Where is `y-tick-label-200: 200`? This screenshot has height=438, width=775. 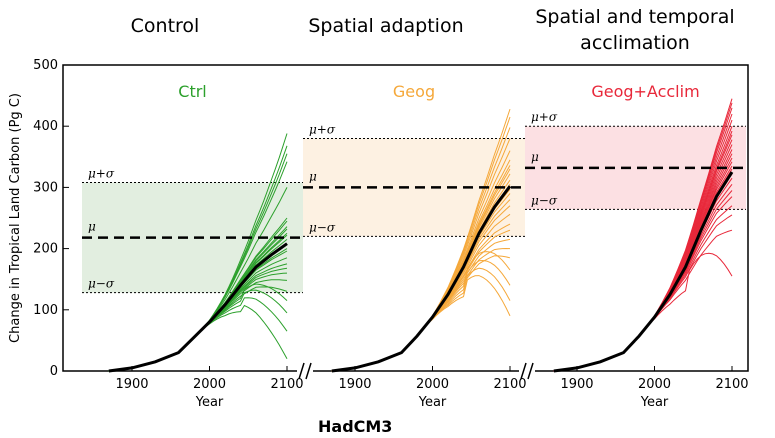 y-tick-label-200: 200 is located at coordinates (45, 249).